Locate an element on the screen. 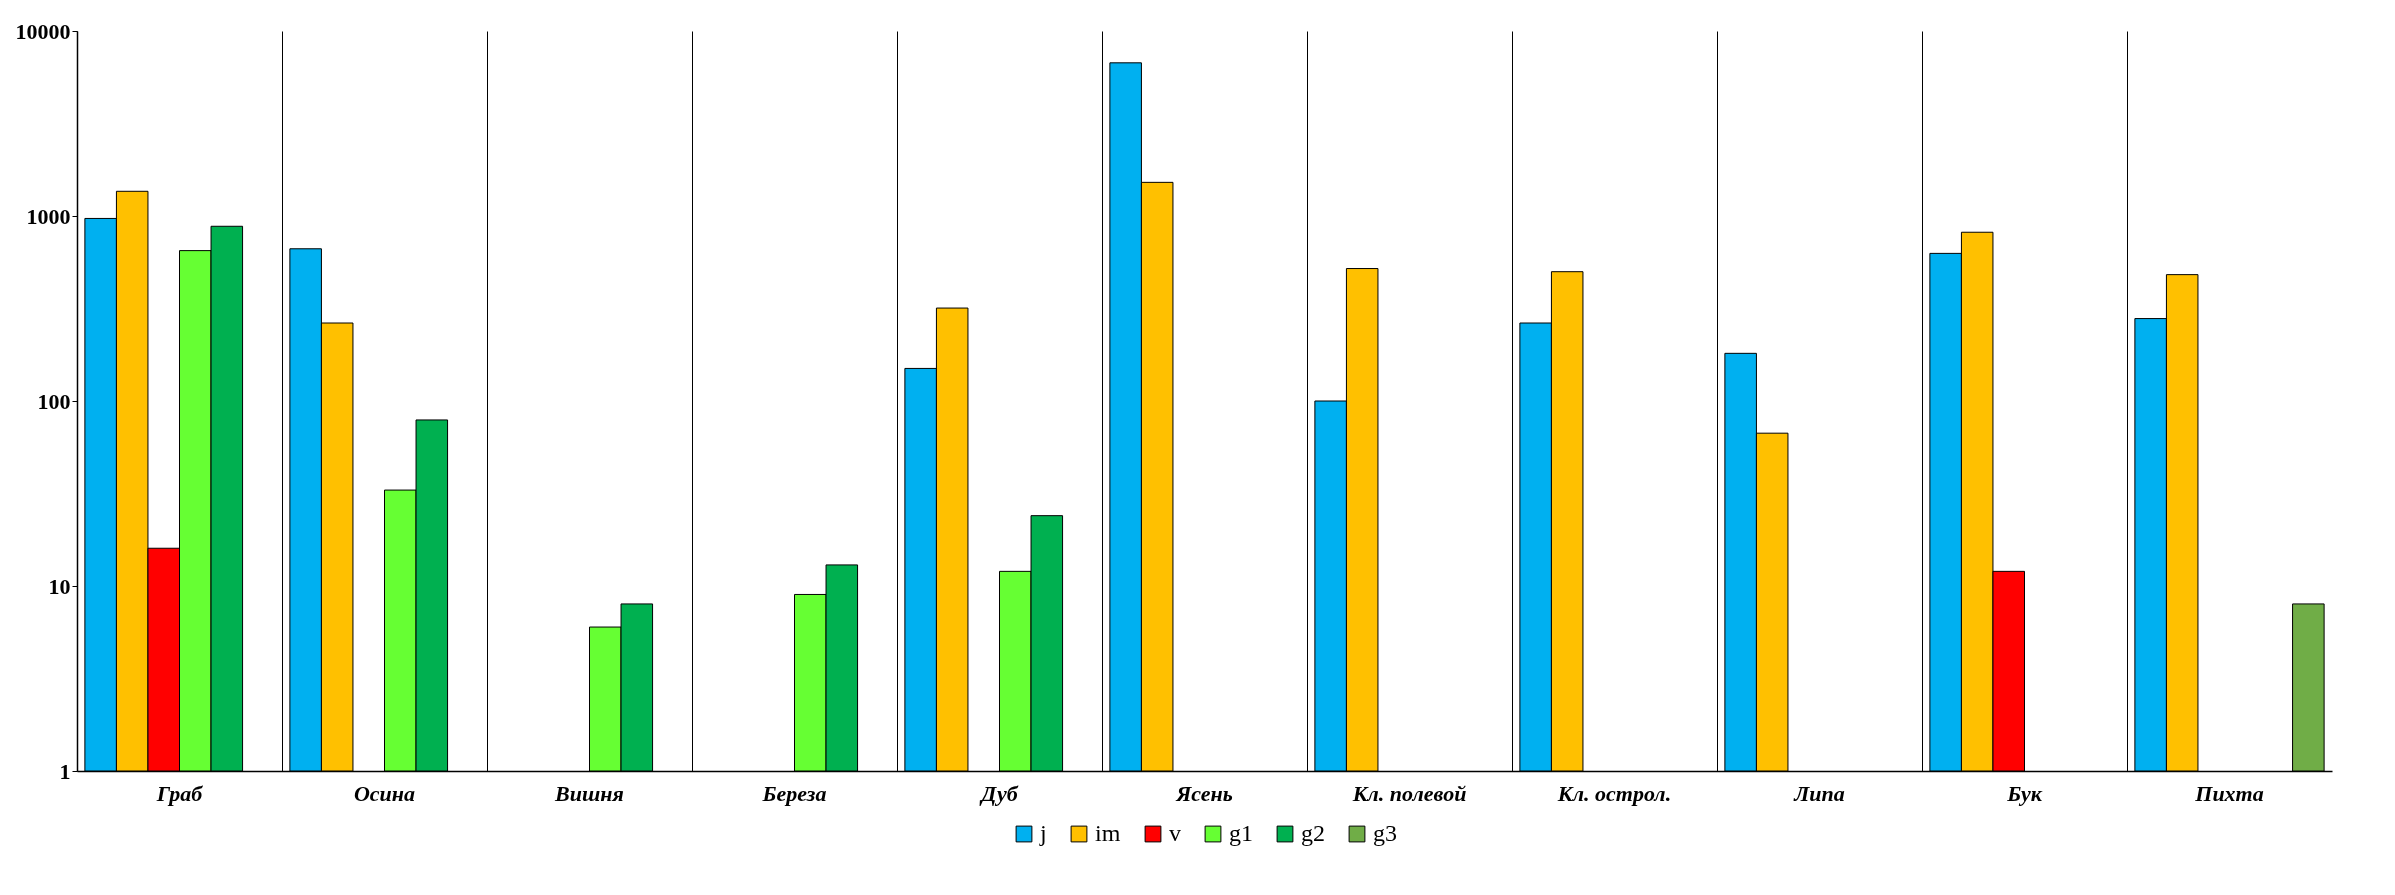 The height and width of the screenshot is (895, 2395). y-tick-label: 100 is located at coordinates (54, 401).